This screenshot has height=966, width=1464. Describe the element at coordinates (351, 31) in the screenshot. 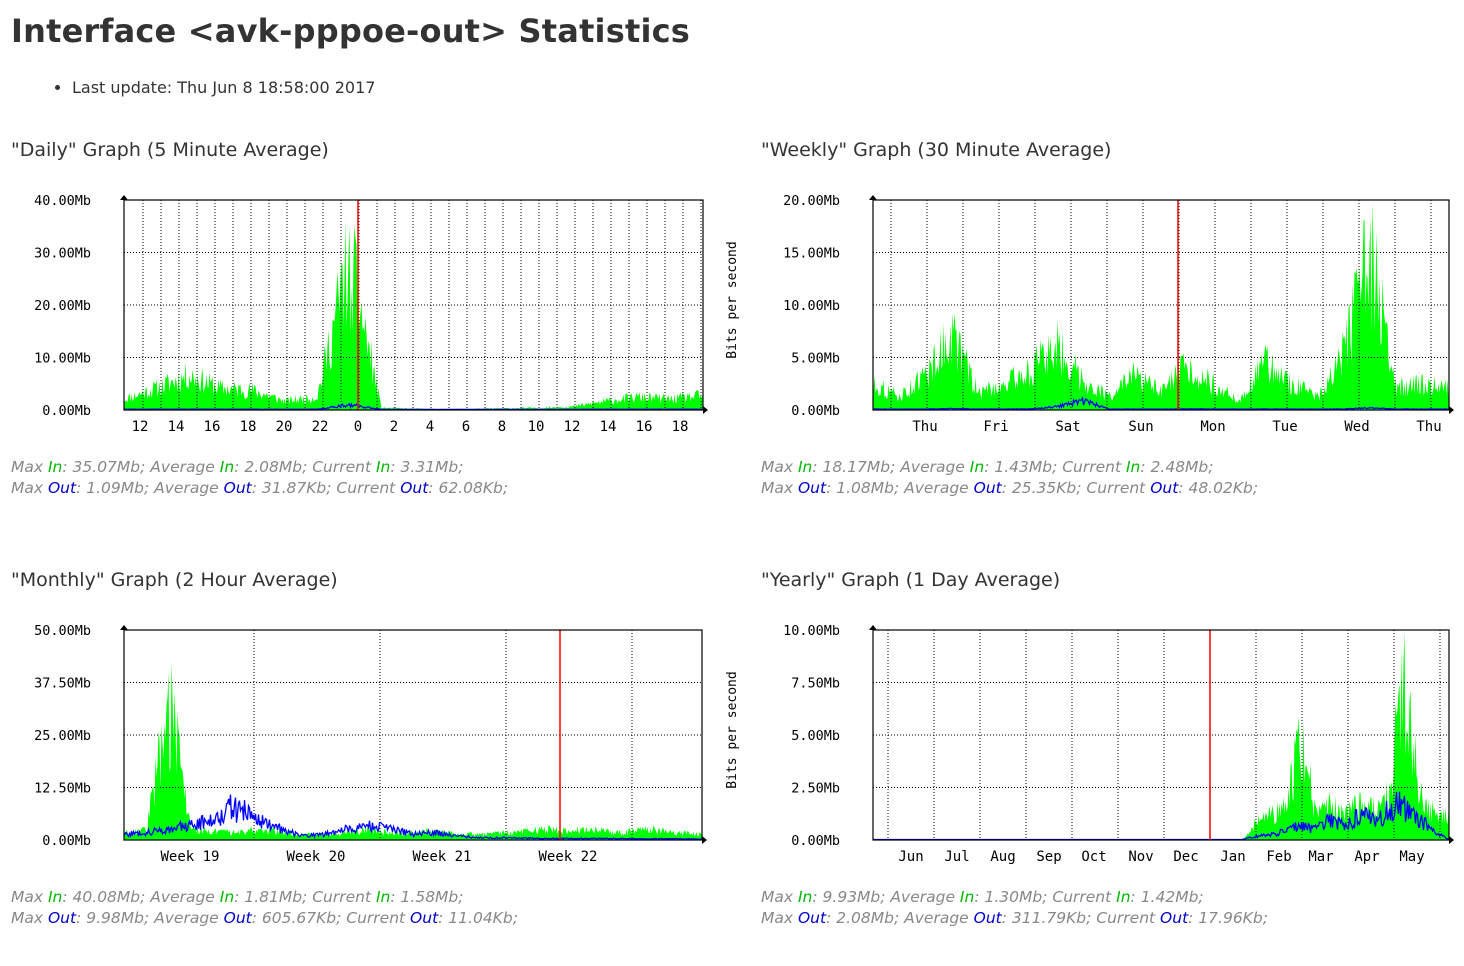

I see `page-title: Interface <avk-pppoe-out> Statistics` at that location.